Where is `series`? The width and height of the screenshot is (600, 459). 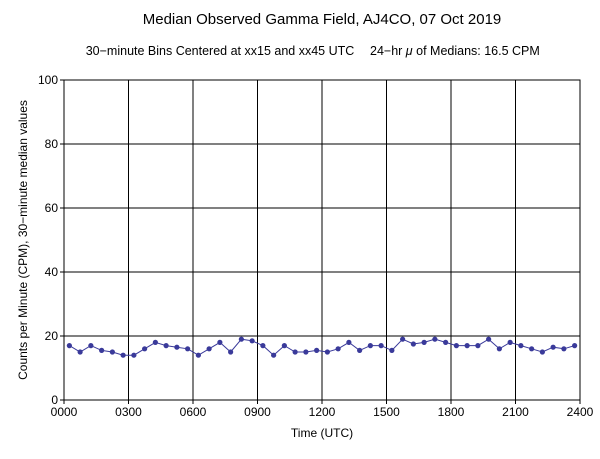
series is located at coordinates (322, 347).